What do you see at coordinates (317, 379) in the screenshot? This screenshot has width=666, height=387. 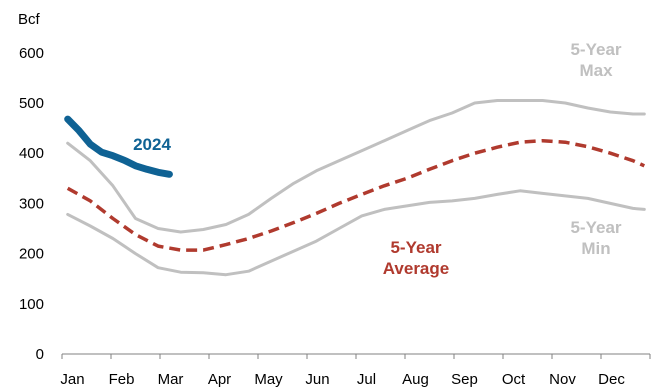 I see `x-tick-label: Jun` at bounding box center [317, 379].